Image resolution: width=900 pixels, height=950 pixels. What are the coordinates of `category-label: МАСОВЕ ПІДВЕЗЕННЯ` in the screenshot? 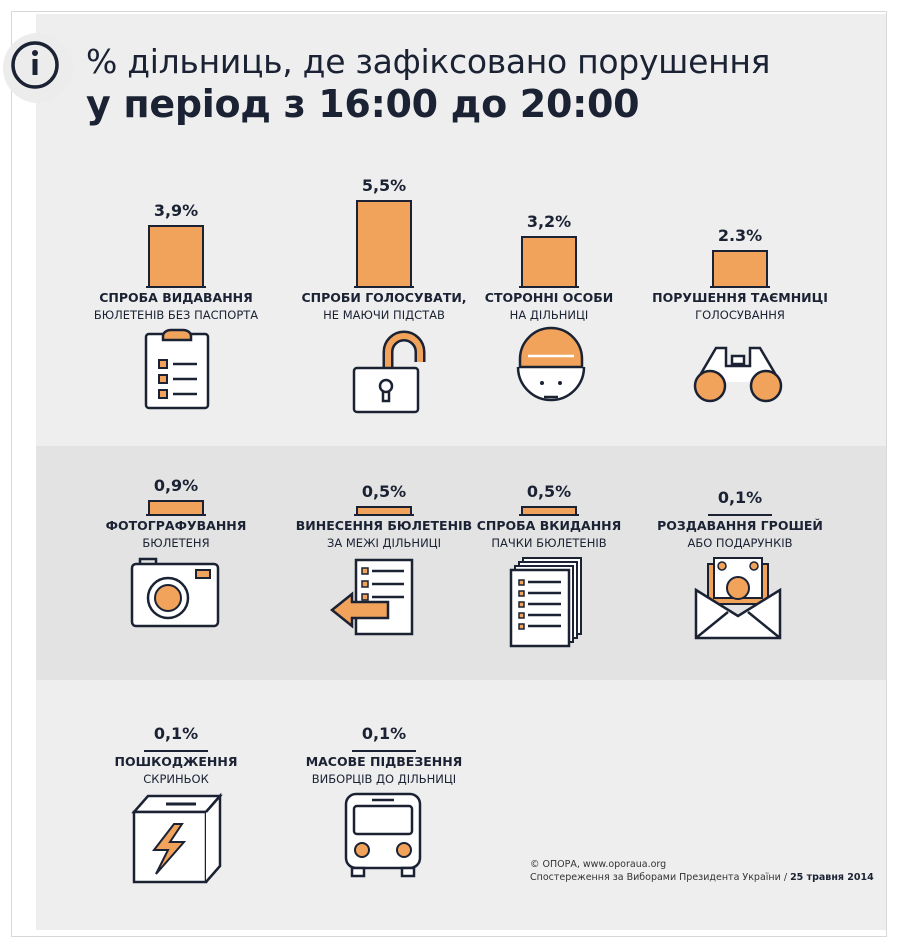 It's located at (384, 761).